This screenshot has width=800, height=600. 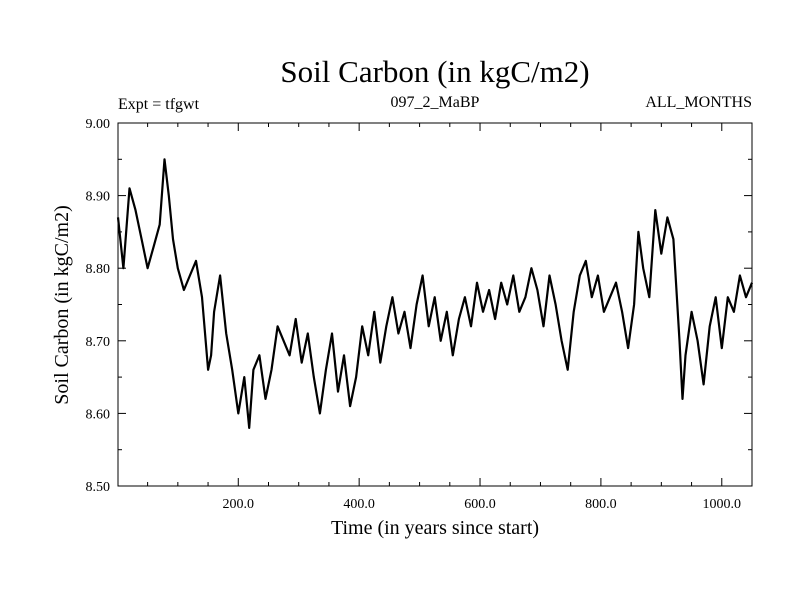 I want to click on chart-title: Soil Carbon (in kgC/m2), so click(x=434, y=71).